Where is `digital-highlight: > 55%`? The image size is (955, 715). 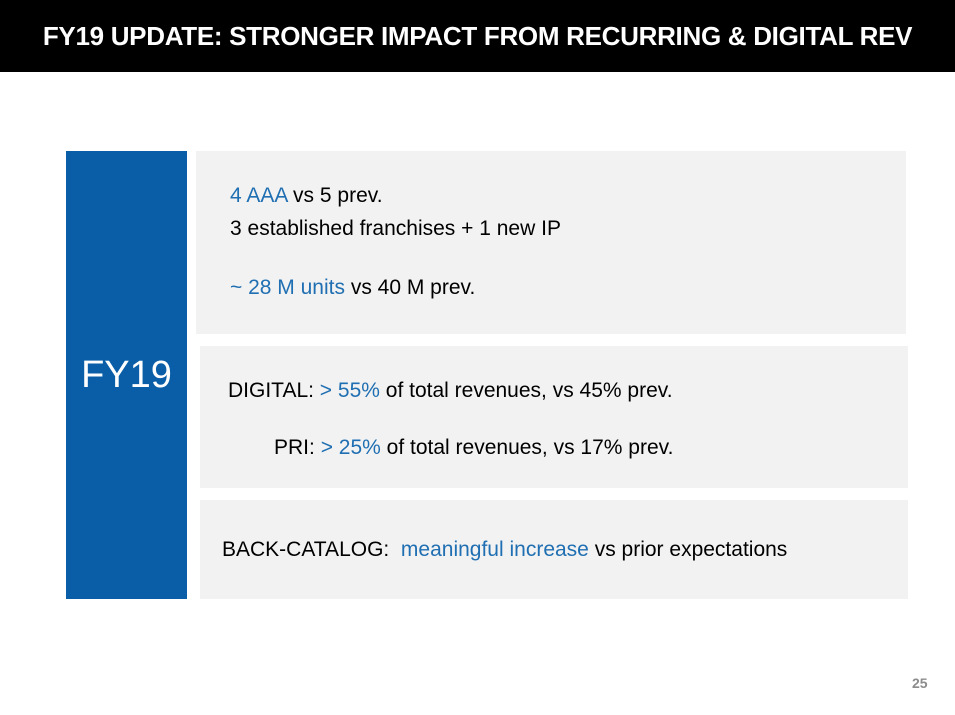
digital-highlight: > 55% is located at coordinates (349, 390).